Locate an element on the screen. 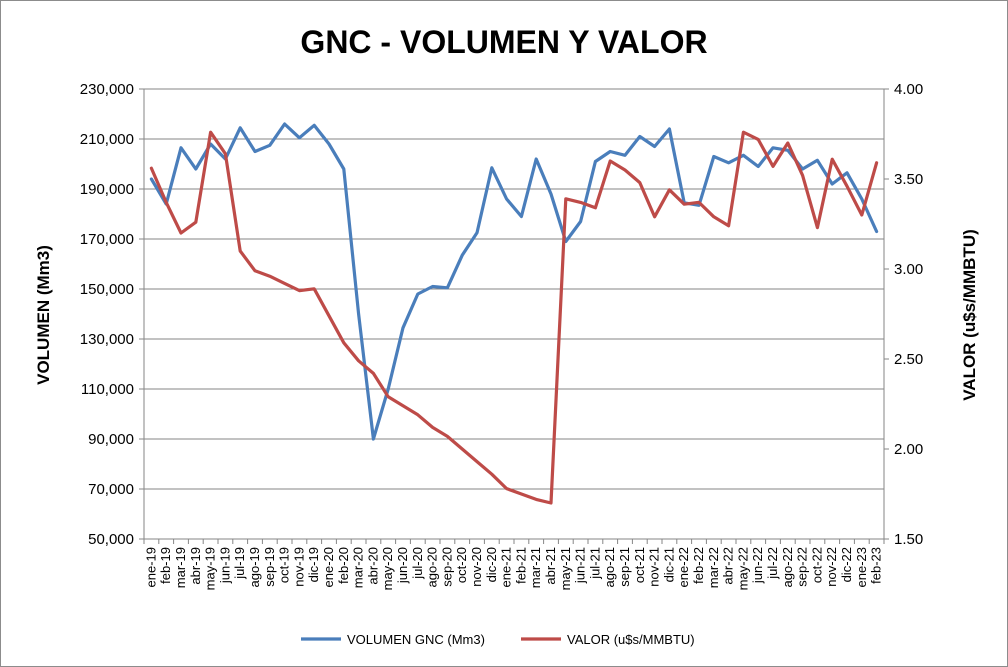 Image resolution: width=1008 pixels, height=667 pixels. y-tick-label: 230,000 is located at coordinates (107, 89).